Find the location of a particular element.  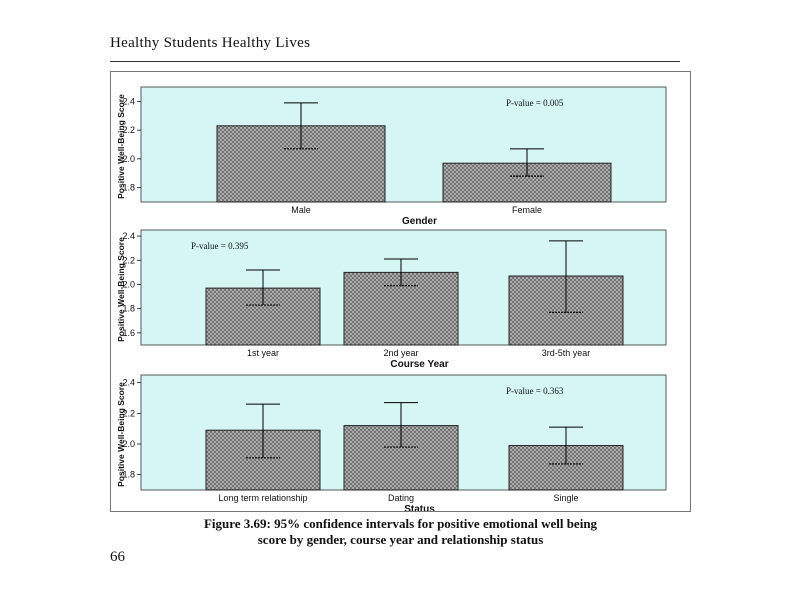

x-tick-label: 2nd year is located at coordinates (400, 353).